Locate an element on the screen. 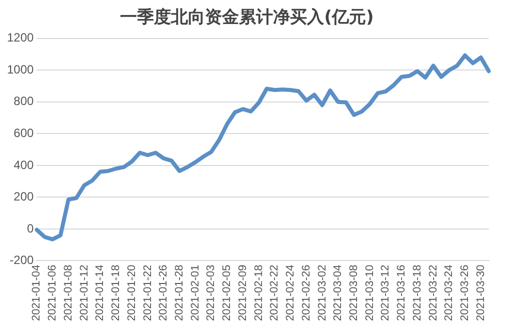 The height and width of the screenshot is (329, 506). y-tick-label: 600 is located at coordinates (24, 133).